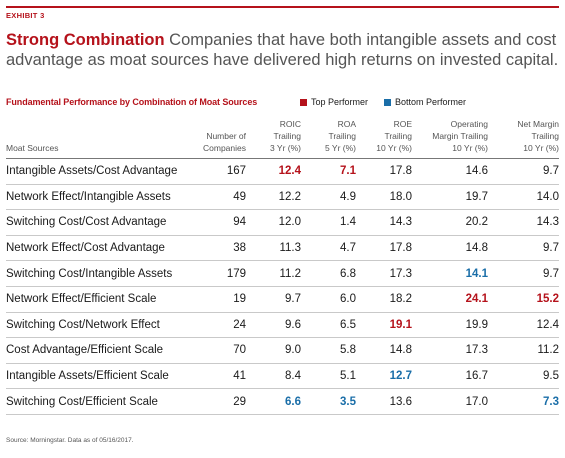  Describe the element at coordinates (450, 222) in the screenshot. I see `col-operating-margin-cell: 20.2` at that location.